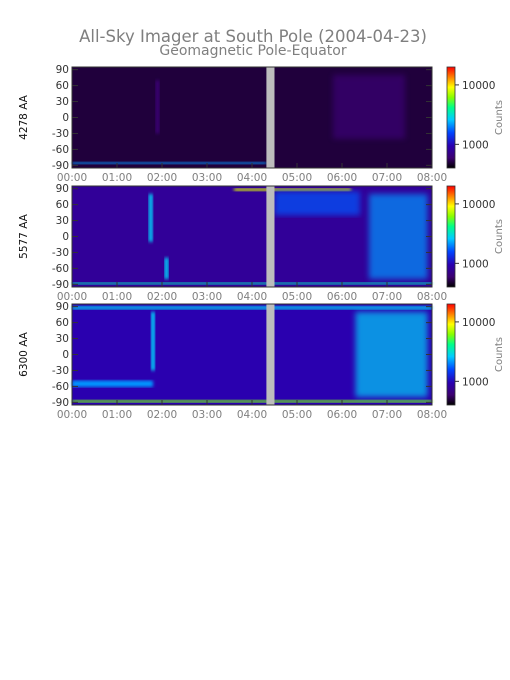 The height and width of the screenshot is (680, 510). Describe the element at coordinates (24, 117) in the screenshot. I see `panel-ylabel: 4278 AA` at that location.